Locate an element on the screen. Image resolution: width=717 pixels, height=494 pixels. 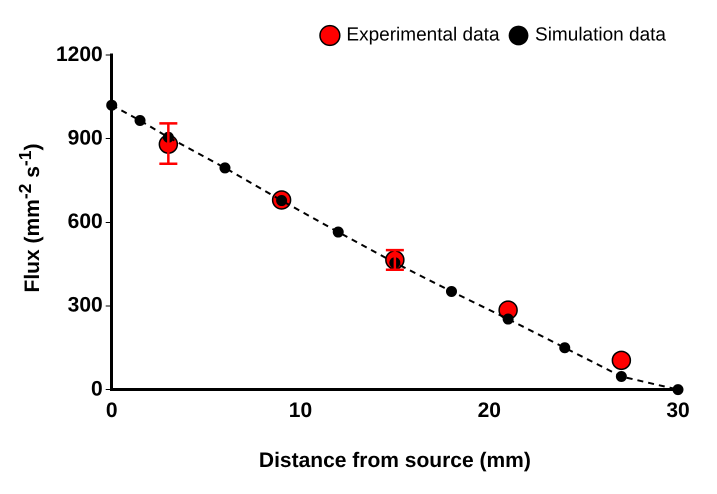
x-tick-label: 0 is located at coordinates (112, 410).